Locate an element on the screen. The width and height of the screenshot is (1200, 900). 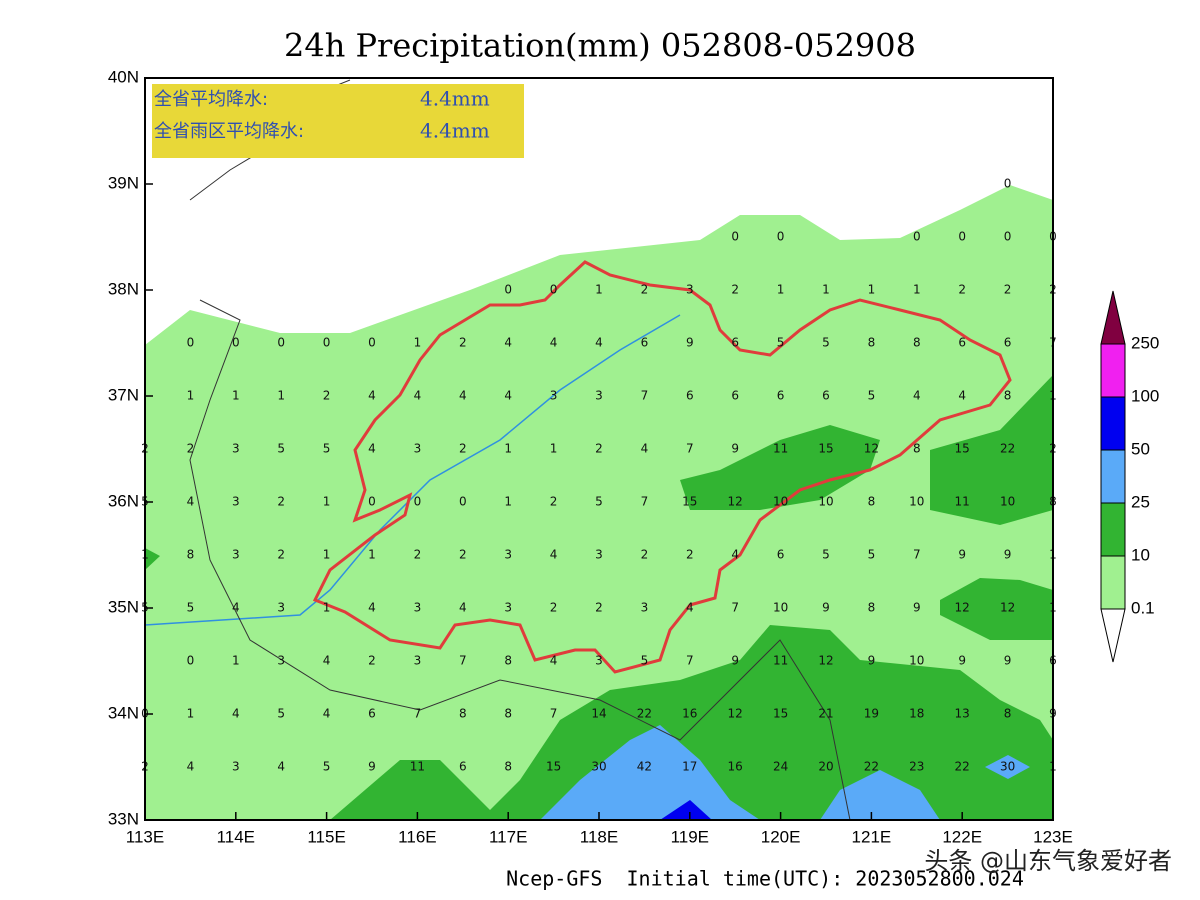
info-label: 全省雨区平均降水: is located at coordinates (229, 131).